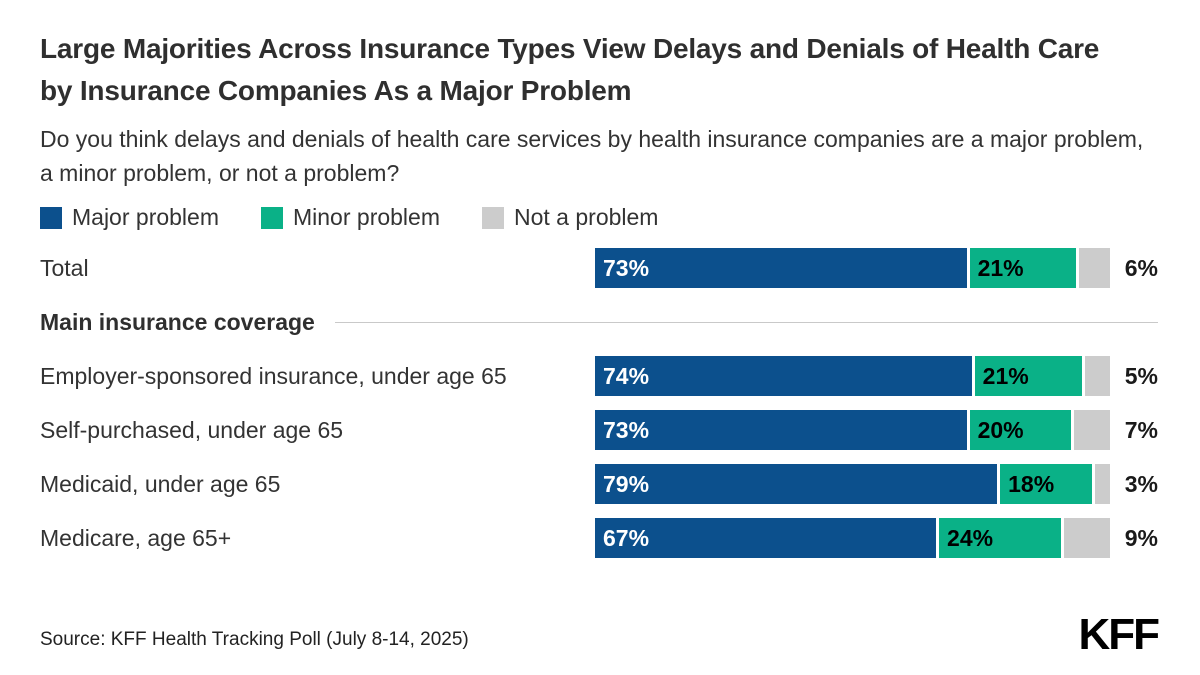 This screenshot has height=675, width=1200. What do you see at coordinates (192, 429) in the screenshot?
I see `row-label: Self-purchased, under age 65` at bounding box center [192, 429].